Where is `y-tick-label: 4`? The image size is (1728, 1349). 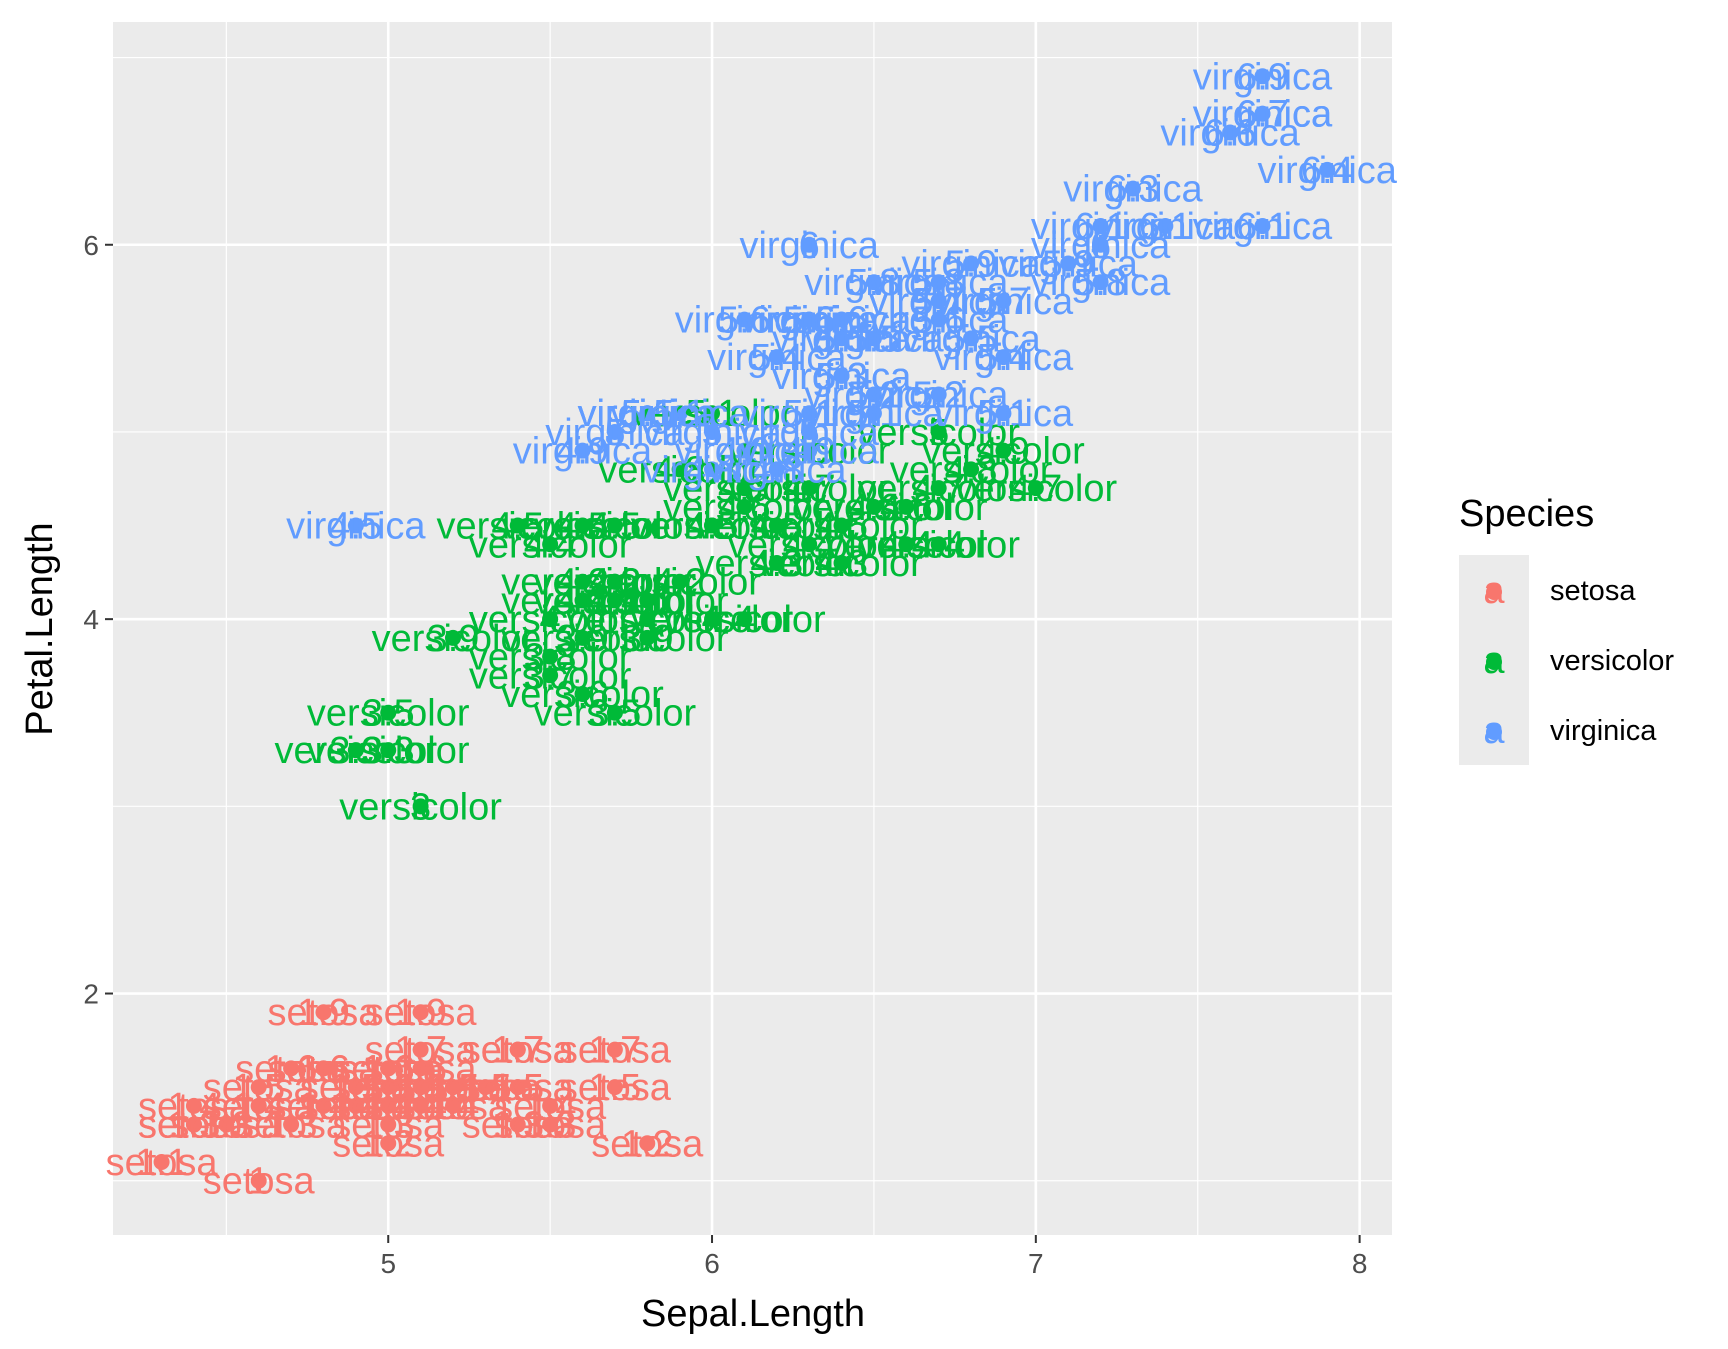
y-tick-label: 4 is located at coordinates (91, 619).